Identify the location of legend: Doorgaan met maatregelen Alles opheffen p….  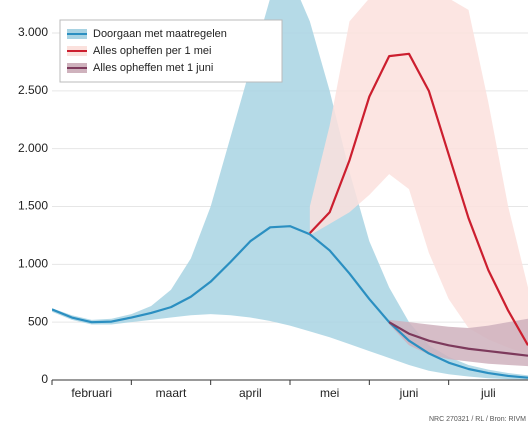
(171, 51).